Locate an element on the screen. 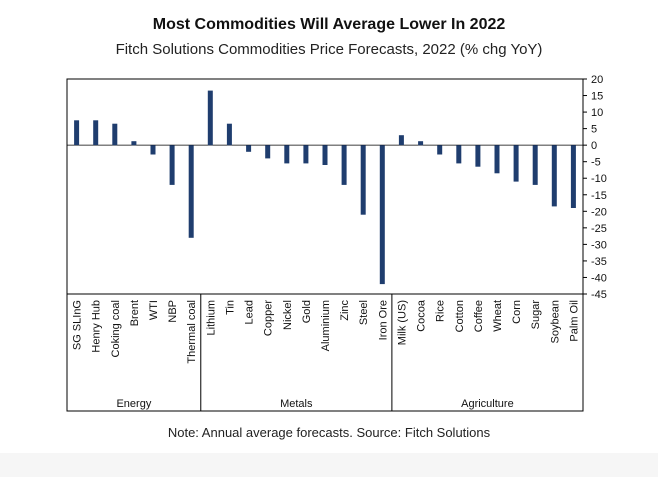  group-label-energy: Energy is located at coordinates (133, 404).